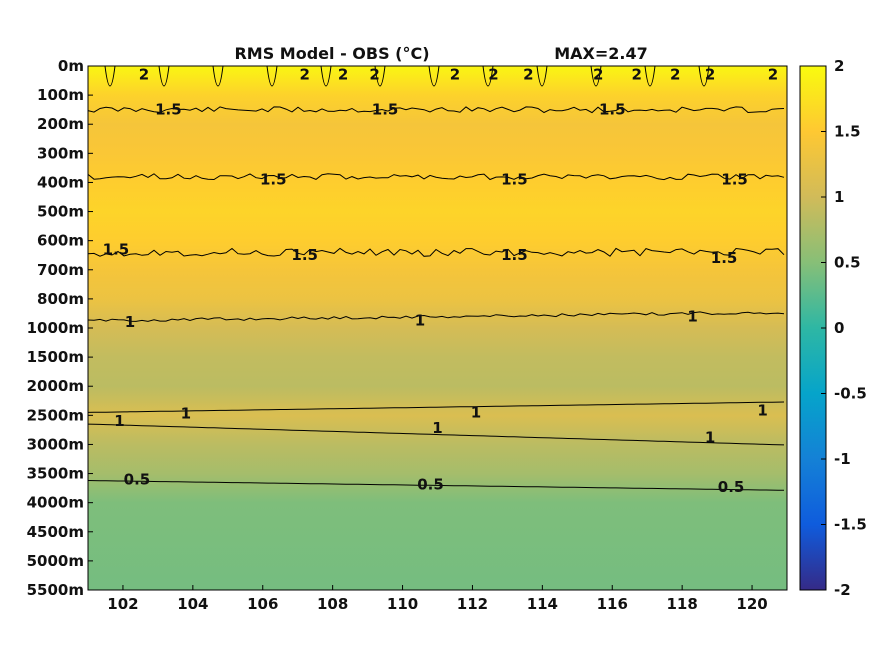 Image resolution: width=875 pixels, height=656 pixels. I want to click on y-tick-label: 600m, so click(60, 241).